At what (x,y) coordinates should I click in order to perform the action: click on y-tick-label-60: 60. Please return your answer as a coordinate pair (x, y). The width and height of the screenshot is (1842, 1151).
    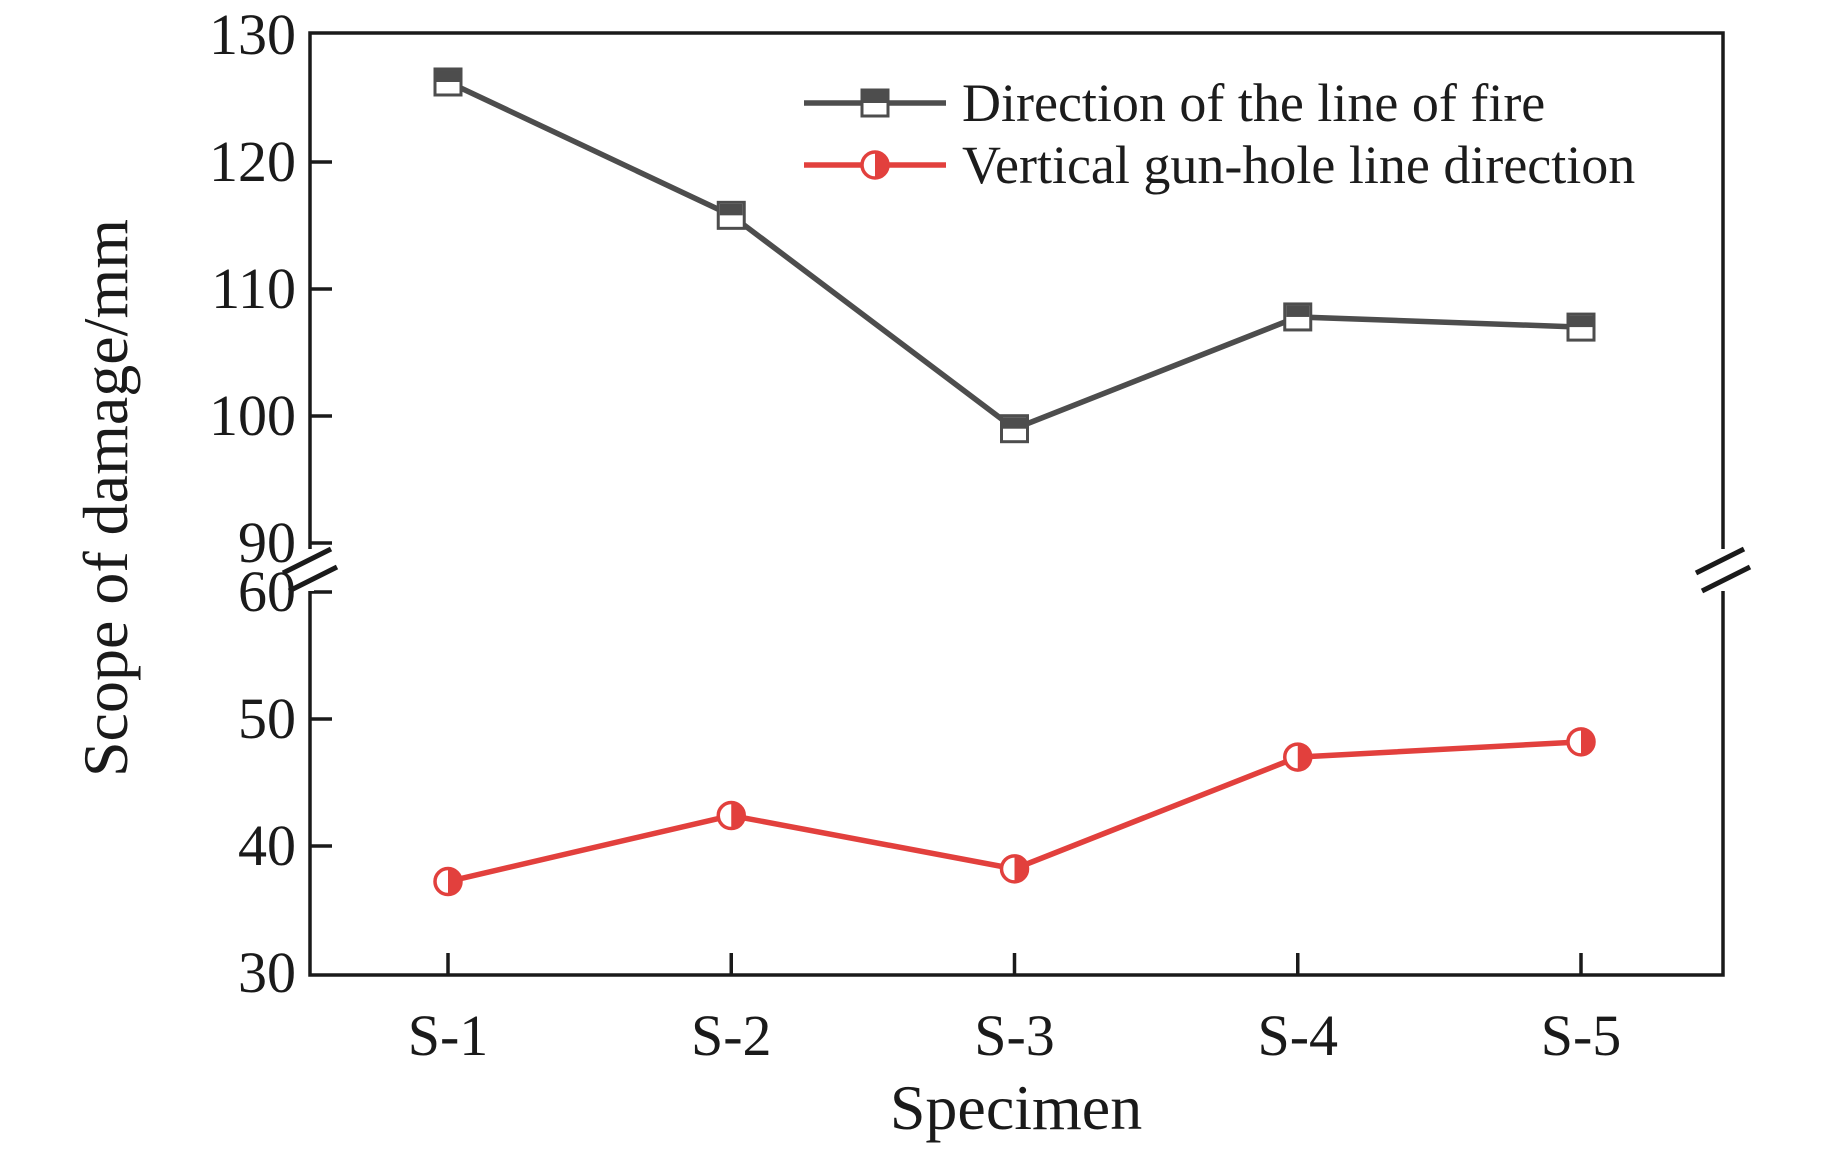
    Looking at the image, I should click on (267, 591).